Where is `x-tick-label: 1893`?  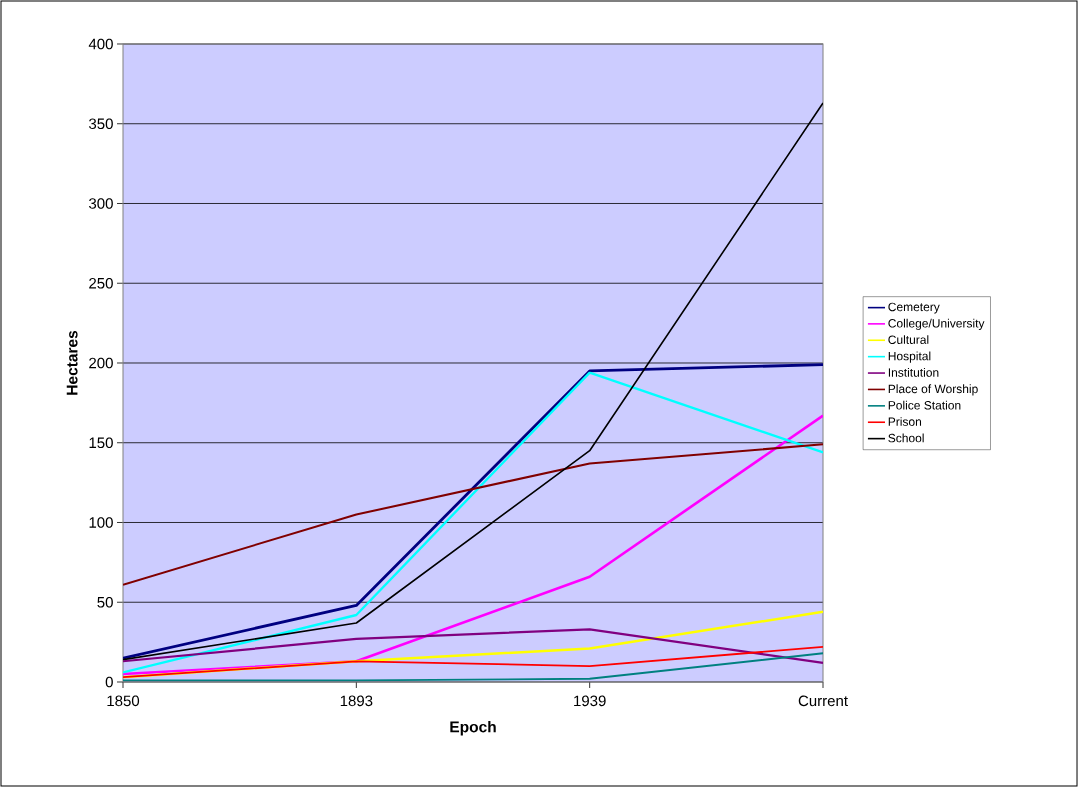
x-tick-label: 1893 is located at coordinates (356, 701).